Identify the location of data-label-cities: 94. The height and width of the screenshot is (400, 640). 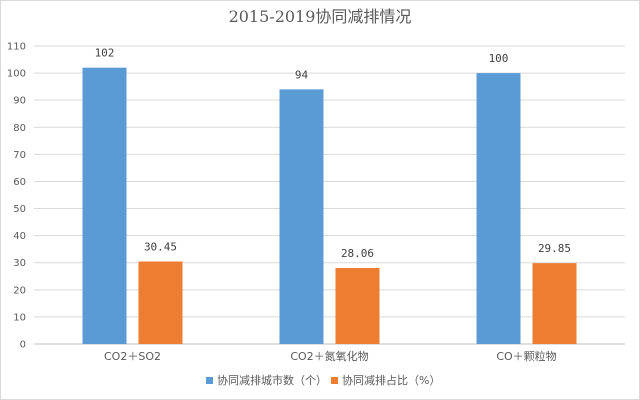
(302, 74).